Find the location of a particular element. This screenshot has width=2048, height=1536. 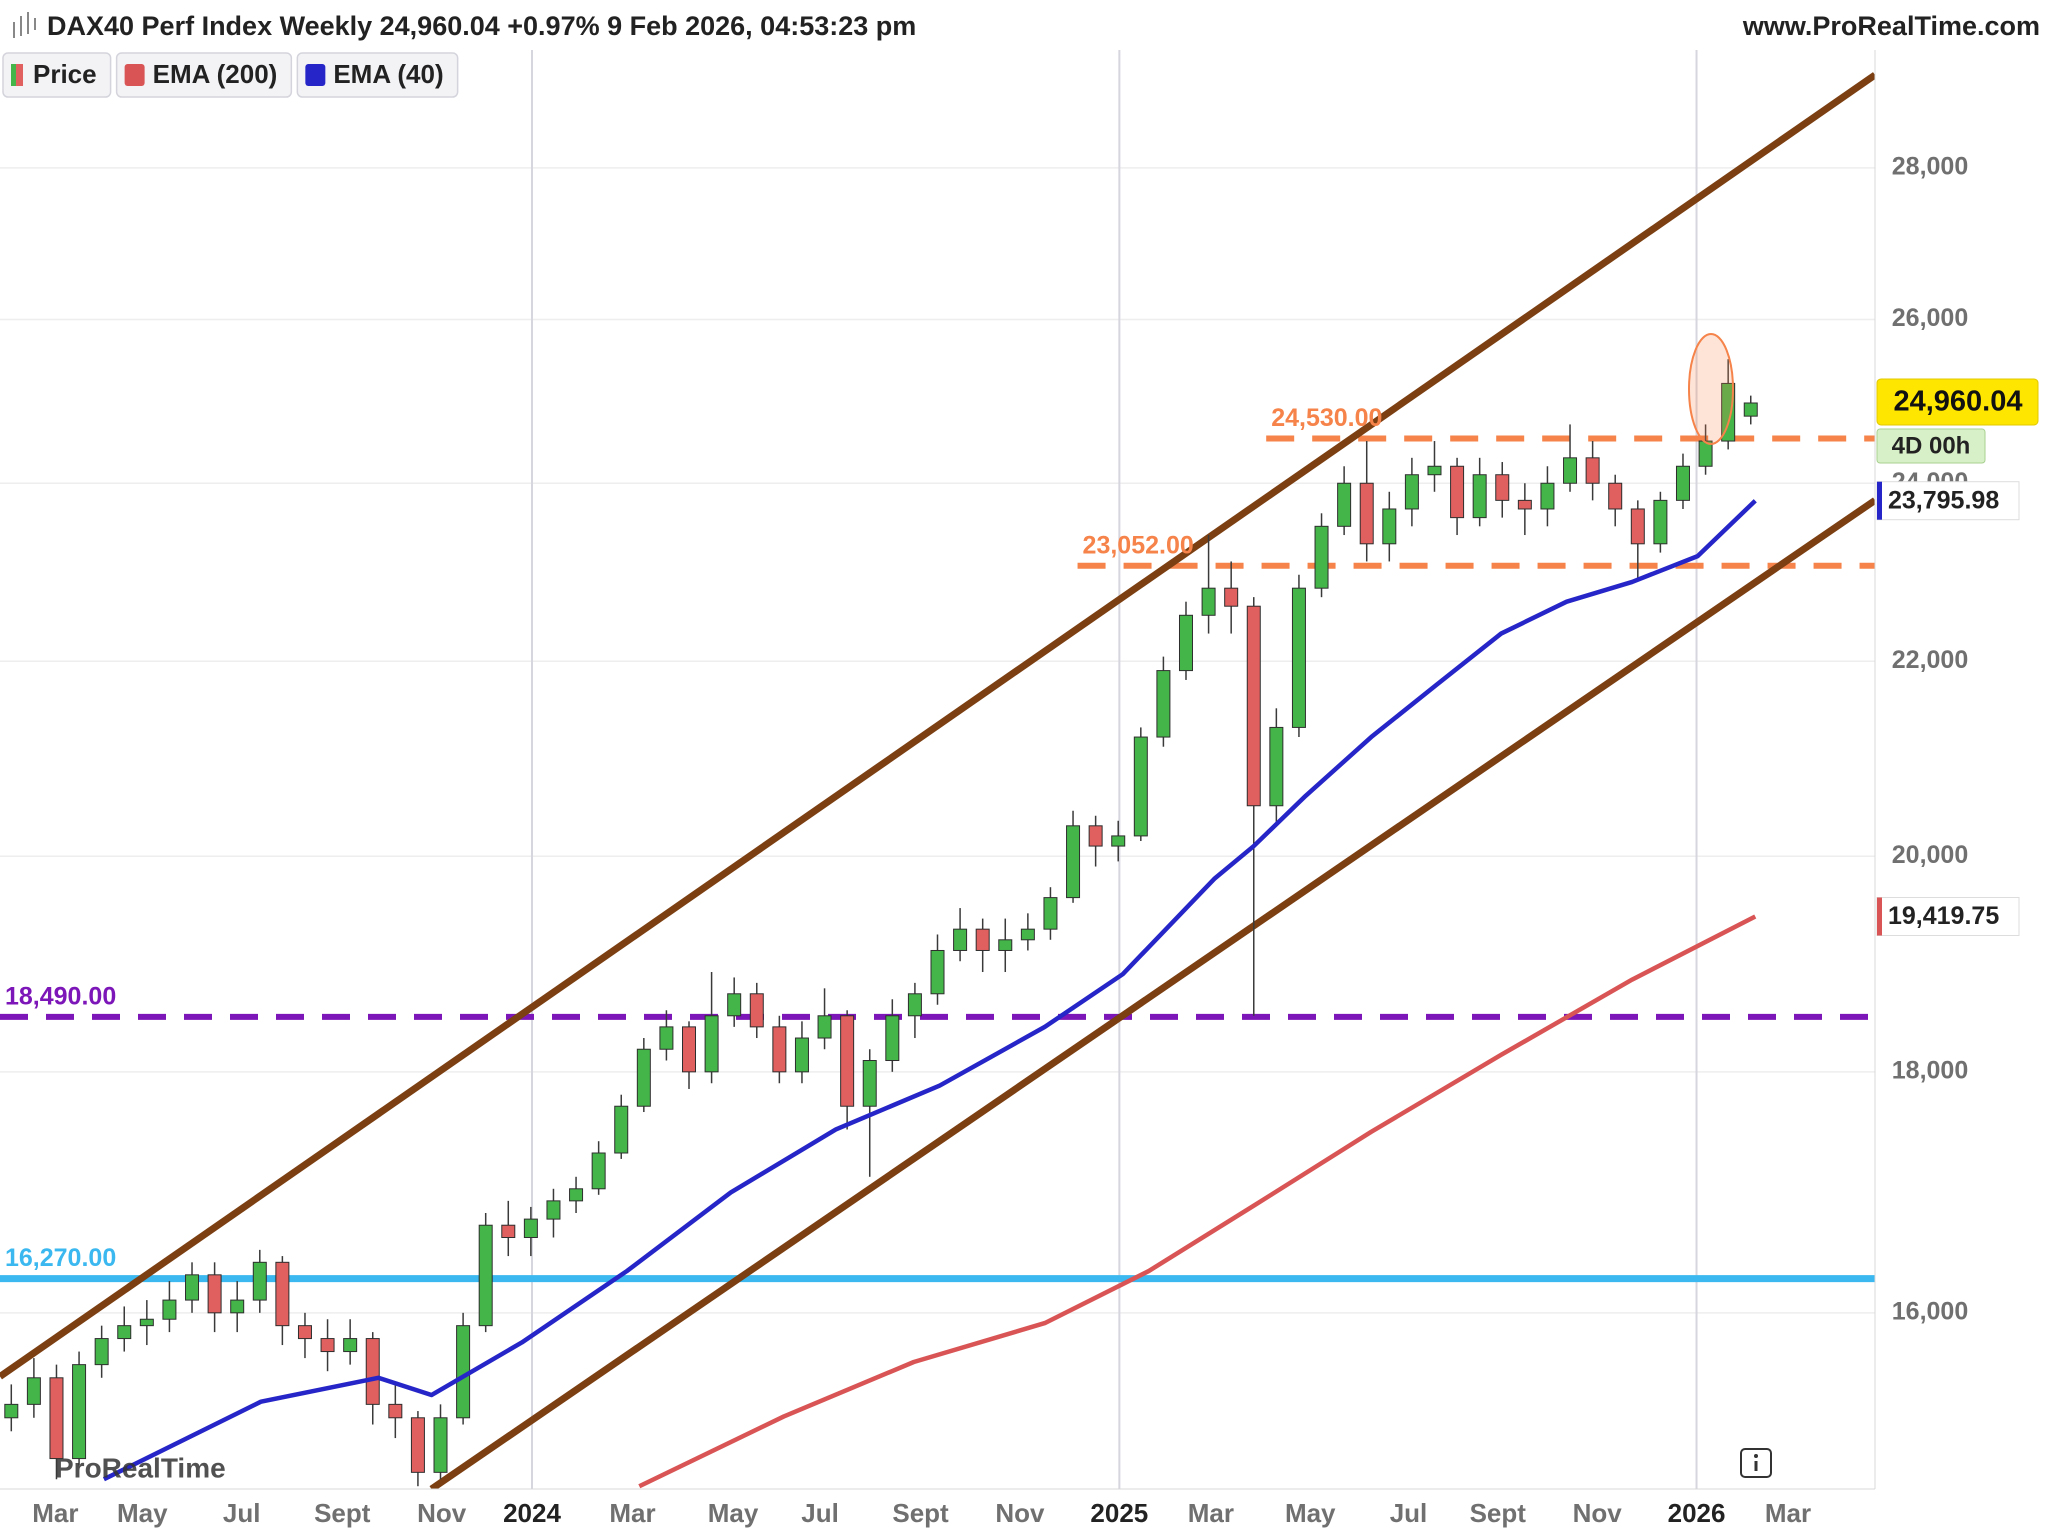

source-link: www.ProRealTime.com is located at coordinates (1891, 26).